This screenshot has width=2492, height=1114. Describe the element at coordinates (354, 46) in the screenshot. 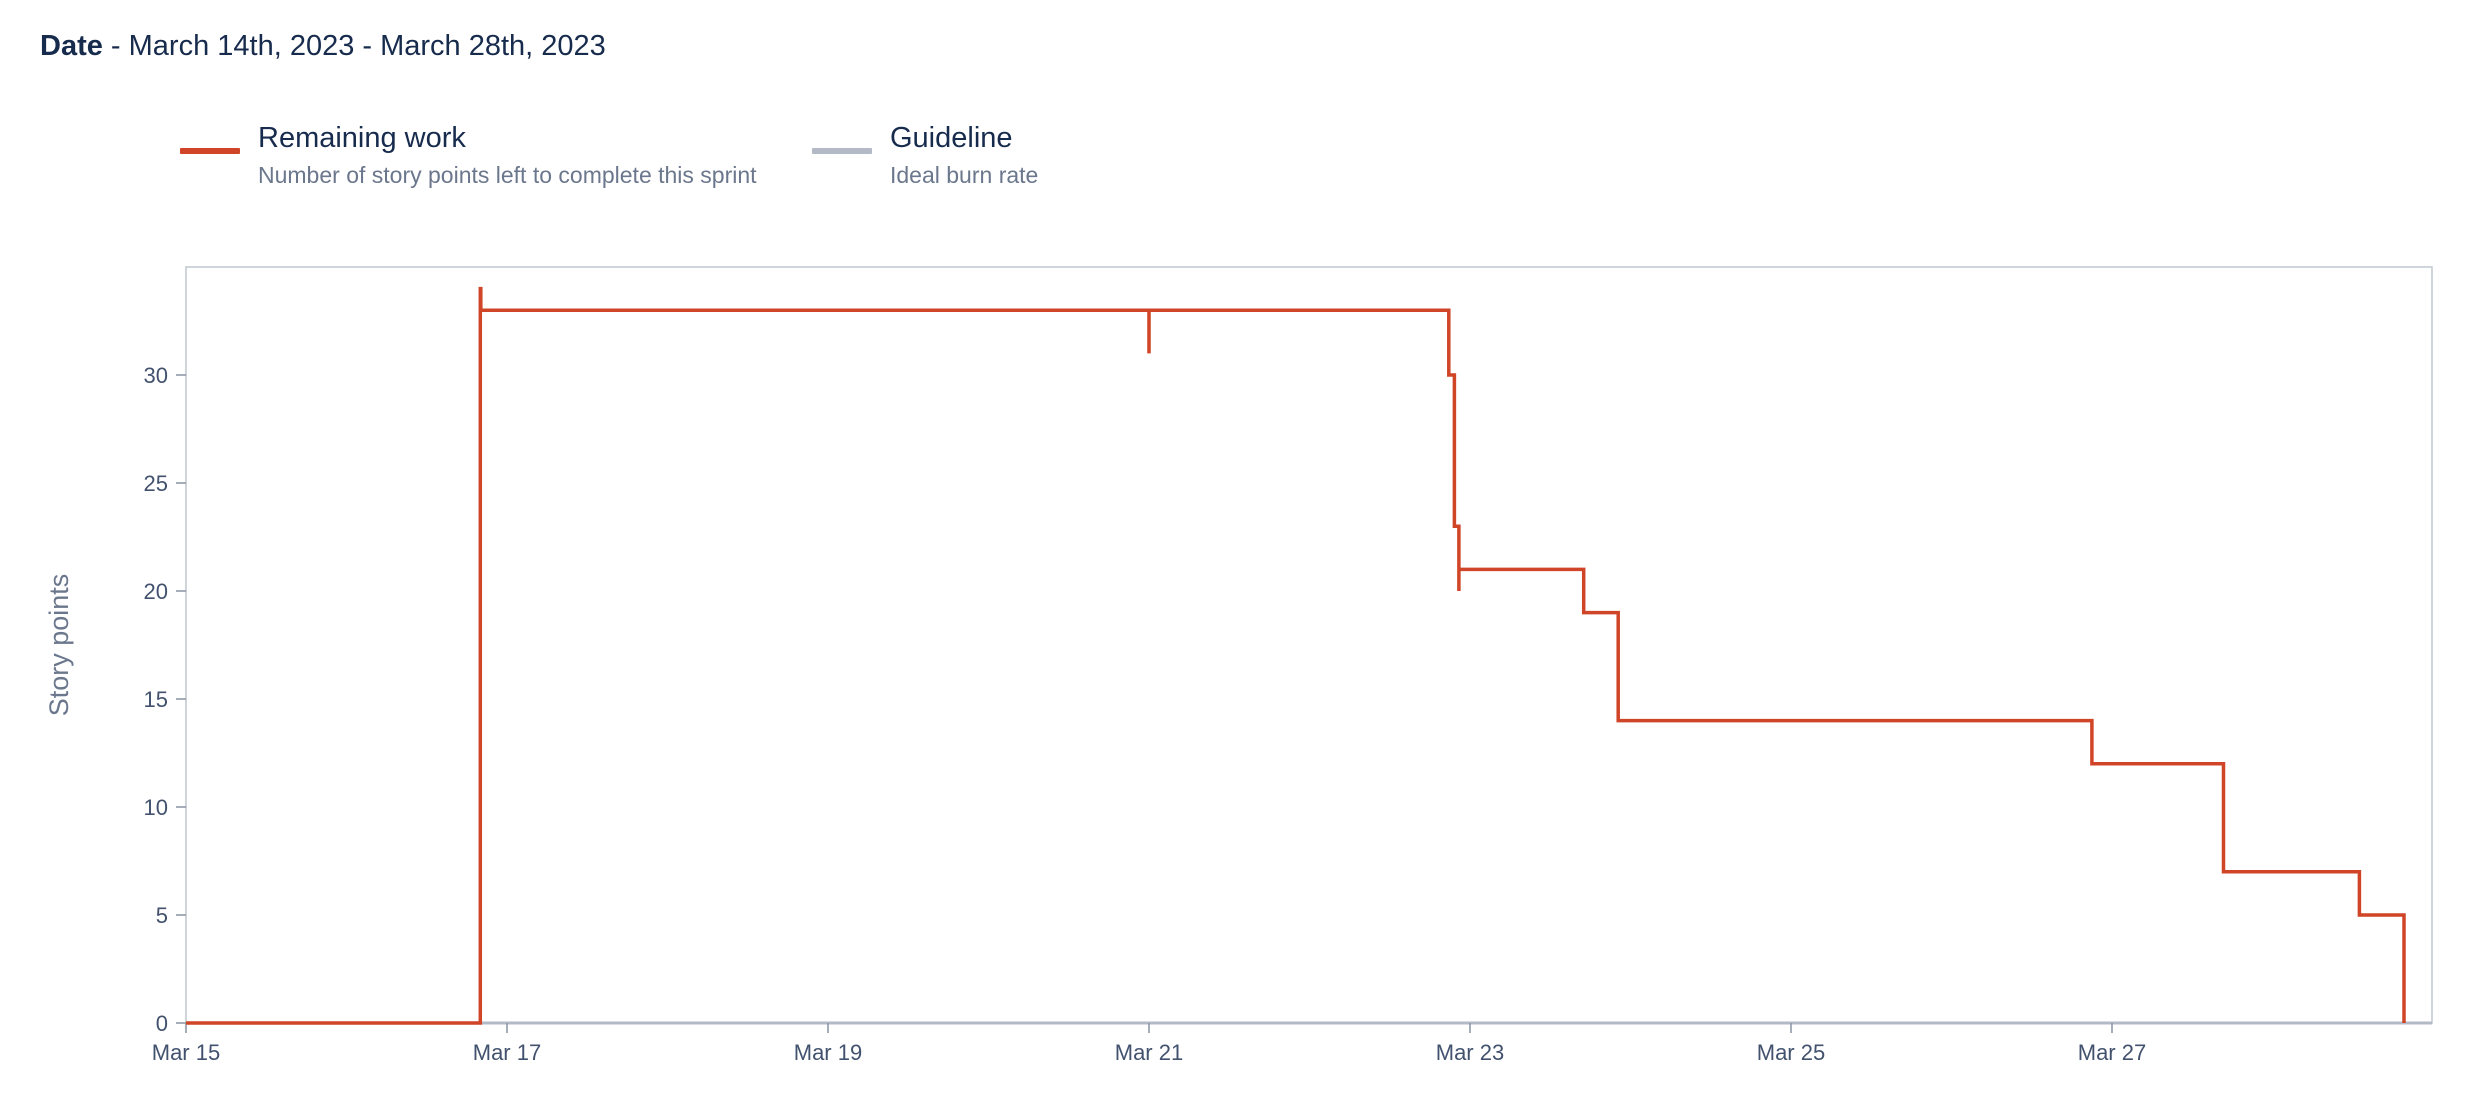

I see `date-range-value: - March 14th, 2023 - March 28th, 2023` at that location.